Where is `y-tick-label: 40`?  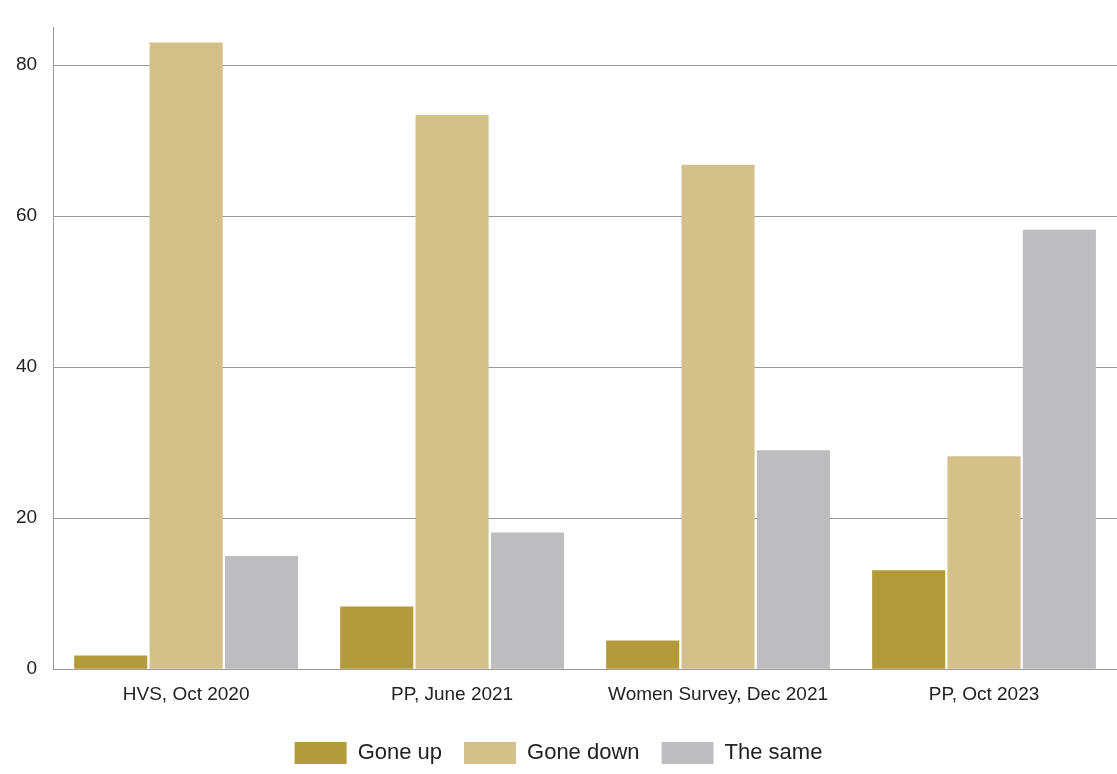 y-tick-label: 40 is located at coordinates (26, 366).